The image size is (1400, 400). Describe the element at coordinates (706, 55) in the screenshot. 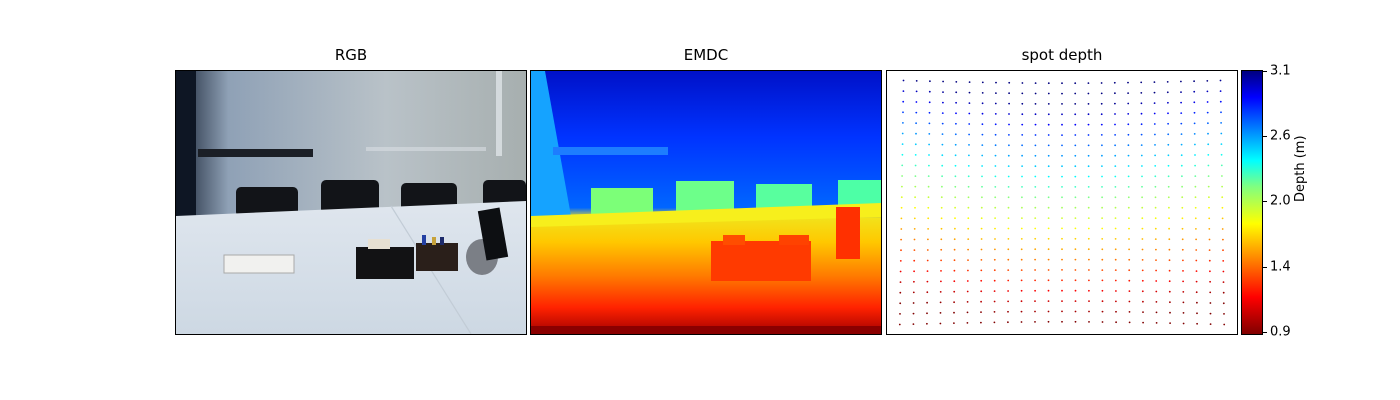

I see `emdc-panel-title: EMDC` at that location.